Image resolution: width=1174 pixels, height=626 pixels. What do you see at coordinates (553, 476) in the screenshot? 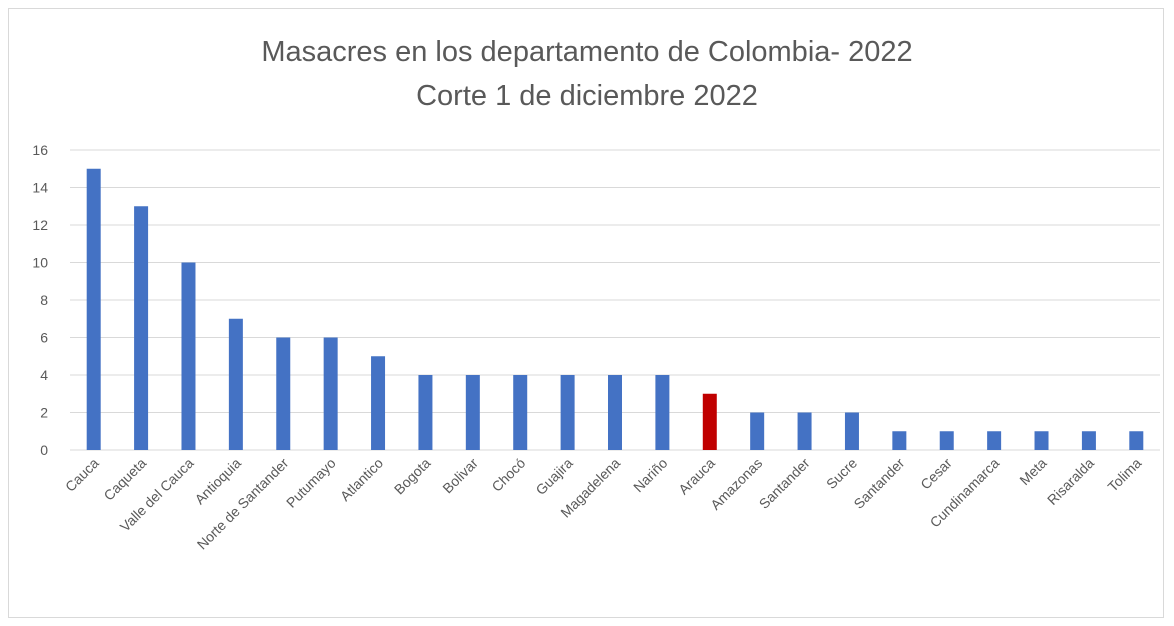
I see `category-label: Guajira` at bounding box center [553, 476].